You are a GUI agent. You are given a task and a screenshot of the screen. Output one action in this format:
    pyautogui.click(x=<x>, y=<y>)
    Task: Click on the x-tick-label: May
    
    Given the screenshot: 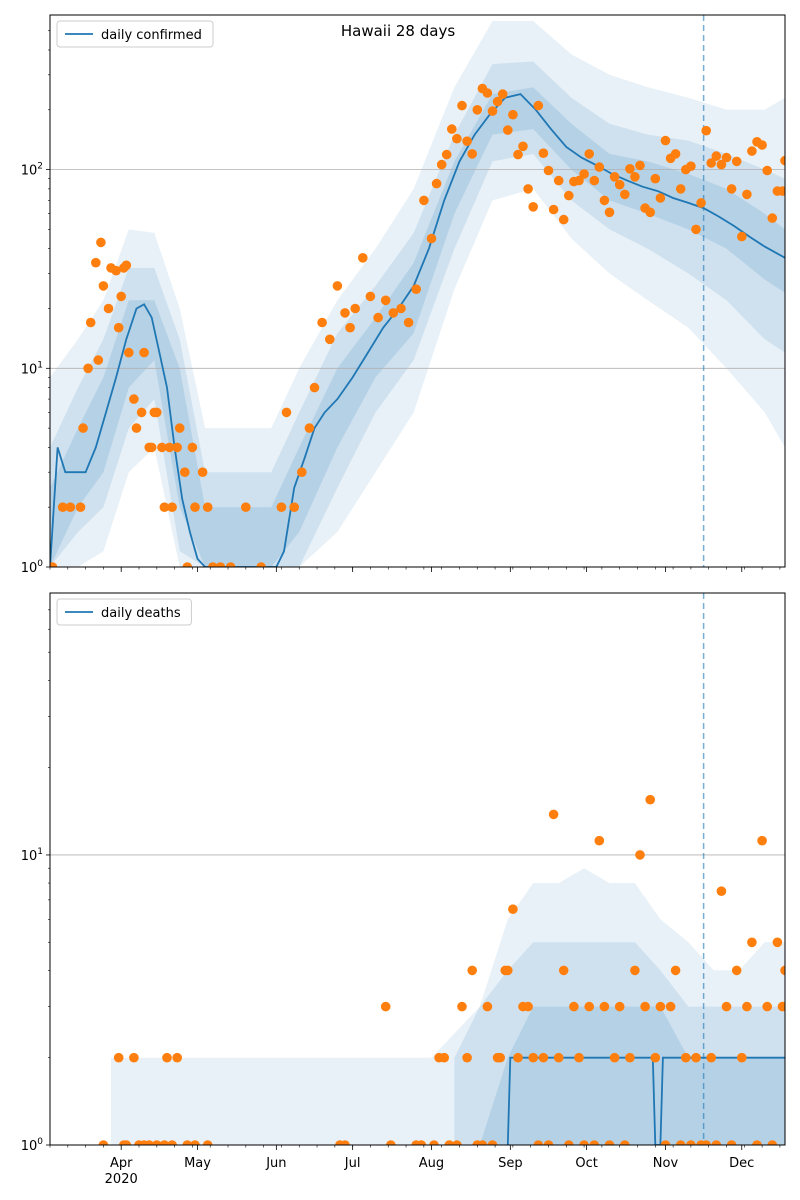 What is the action you would take?
    pyautogui.click(x=197, y=1163)
    